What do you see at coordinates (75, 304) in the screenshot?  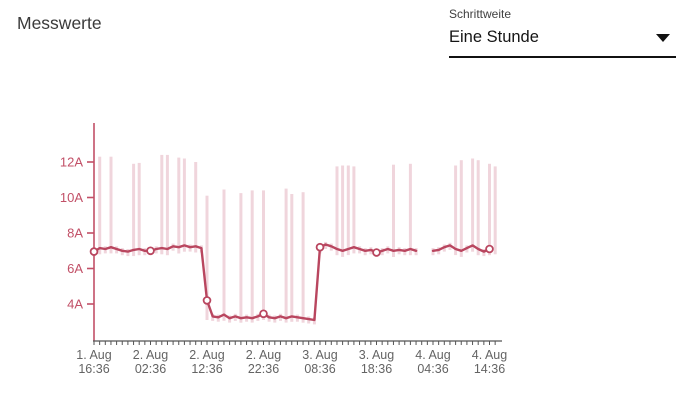 I see `y-tick-label: 4A` at bounding box center [75, 304].